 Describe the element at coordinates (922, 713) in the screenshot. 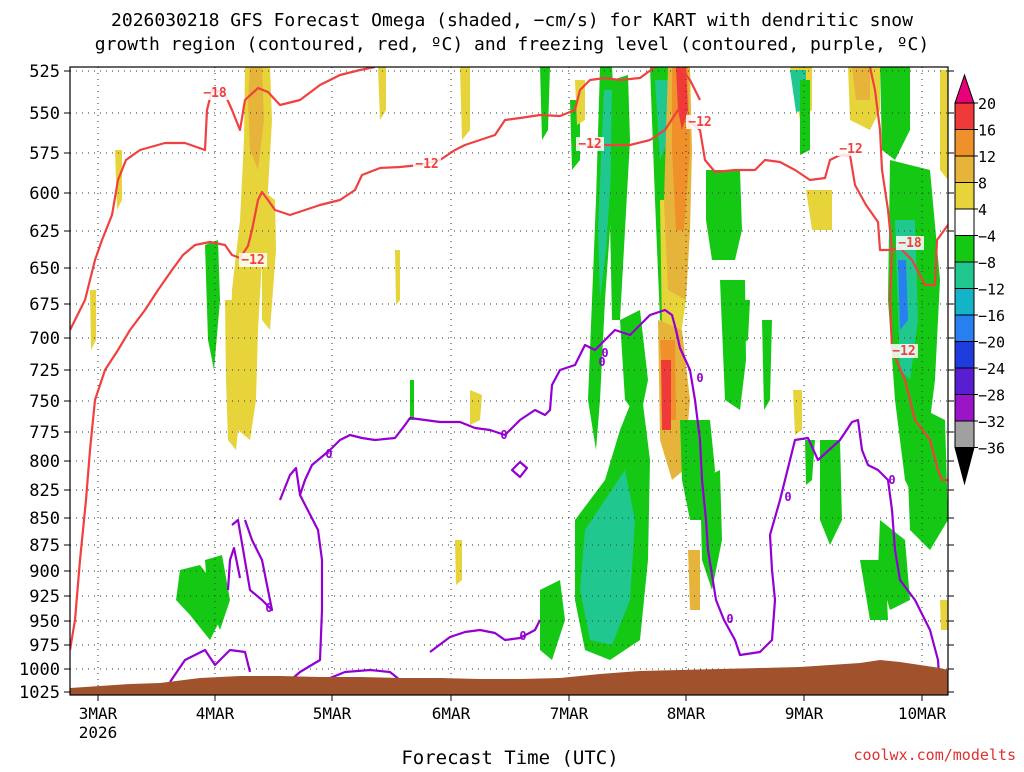

I see `x-tick-label: 10MAR` at that location.